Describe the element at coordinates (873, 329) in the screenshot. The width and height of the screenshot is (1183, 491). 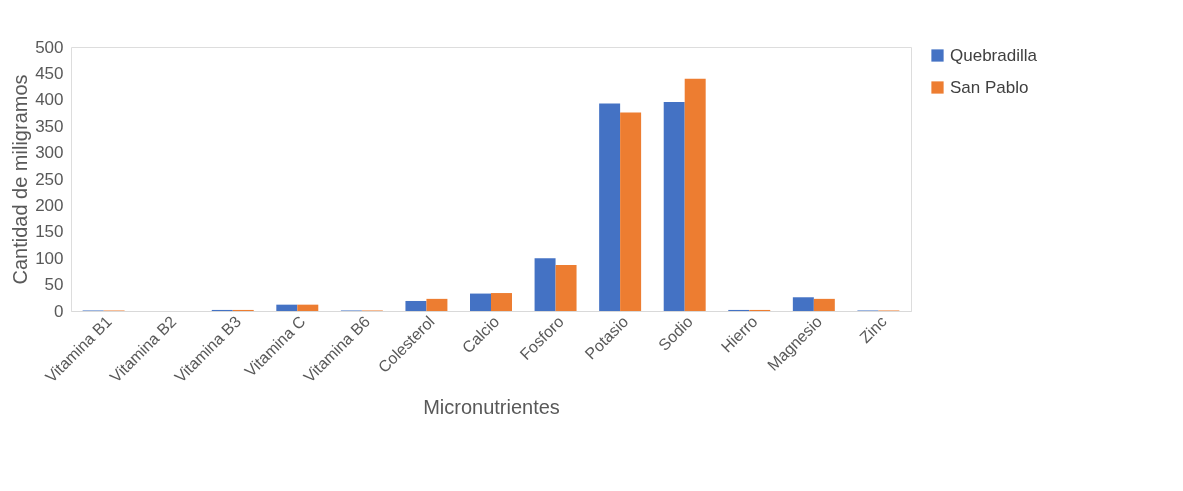
I see `x-tick-label: Zinc` at that location.